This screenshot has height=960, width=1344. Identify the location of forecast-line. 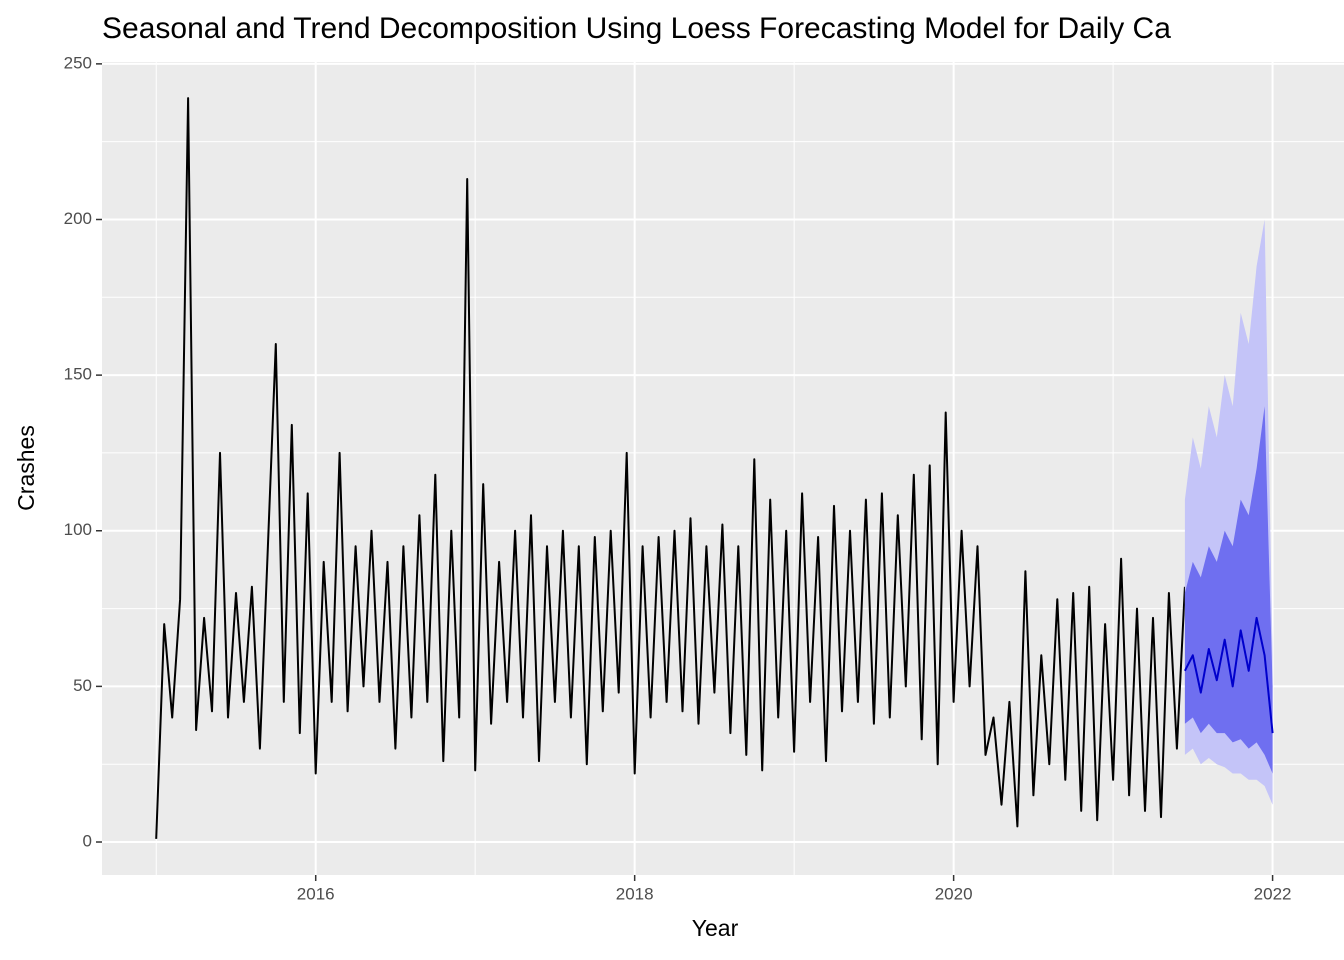
(1229, 675).